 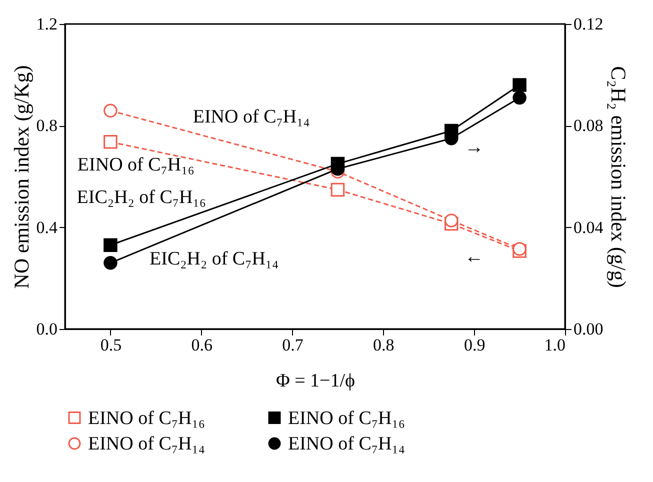 I want to click on y2-tick-label: 0.00, so click(x=589, y=329).